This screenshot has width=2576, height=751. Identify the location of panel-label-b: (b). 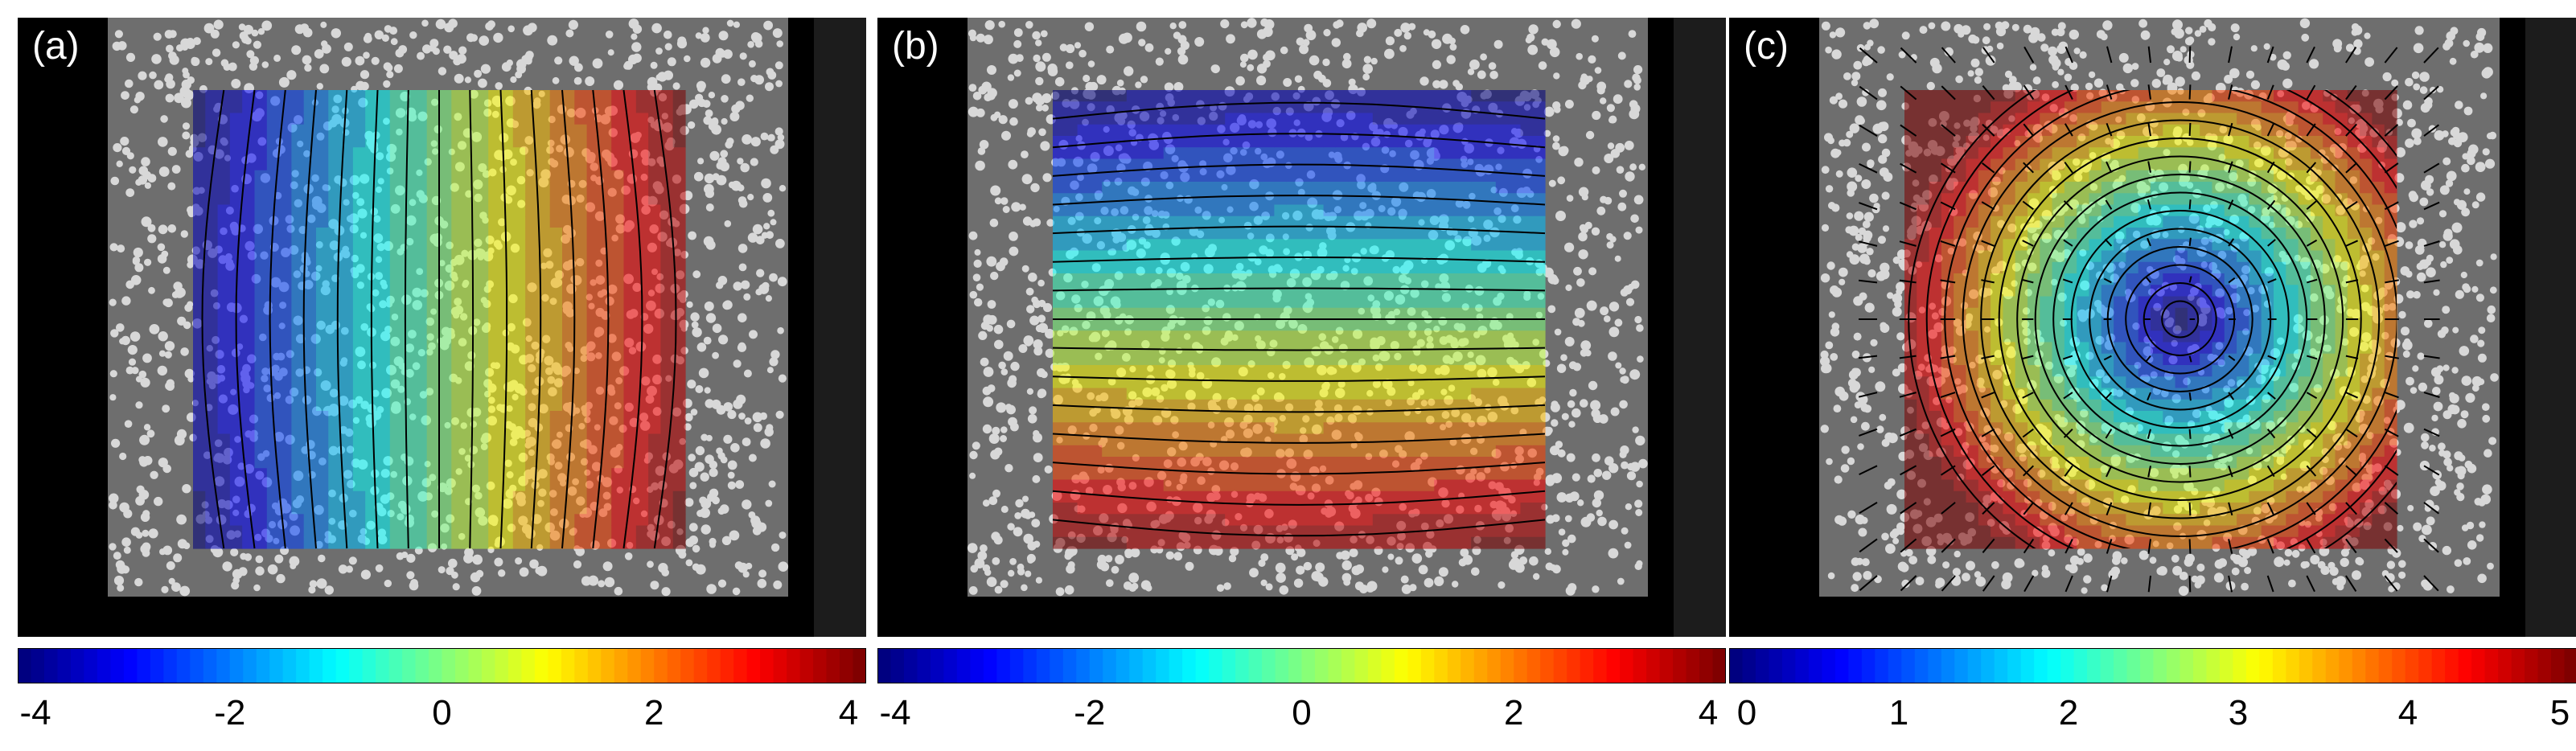
(915, 46).